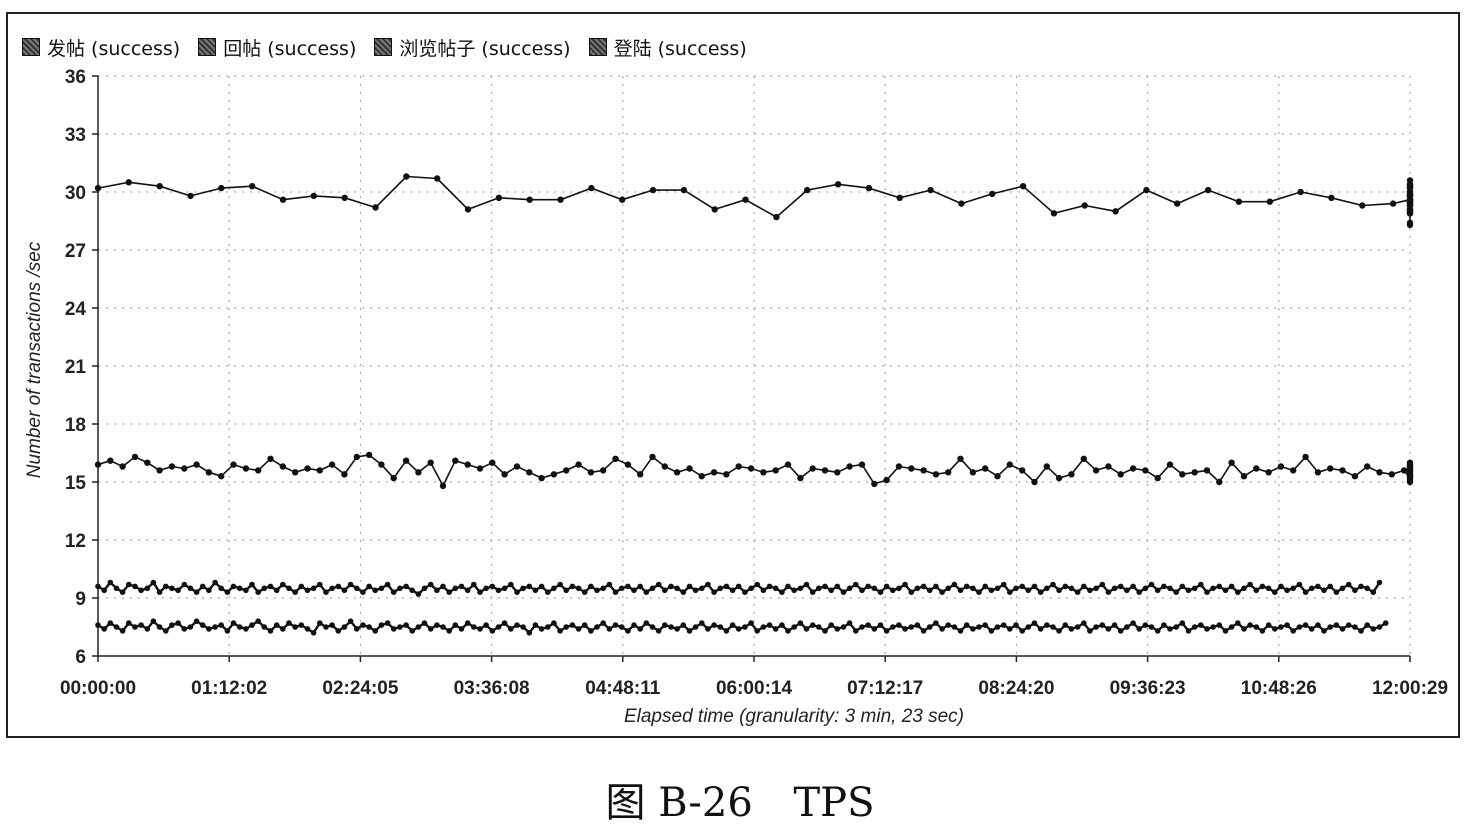 The width and height of the screenshot is (1480, 836). I want to click on x-tick-label: 01:12:02, so click(229, 688).